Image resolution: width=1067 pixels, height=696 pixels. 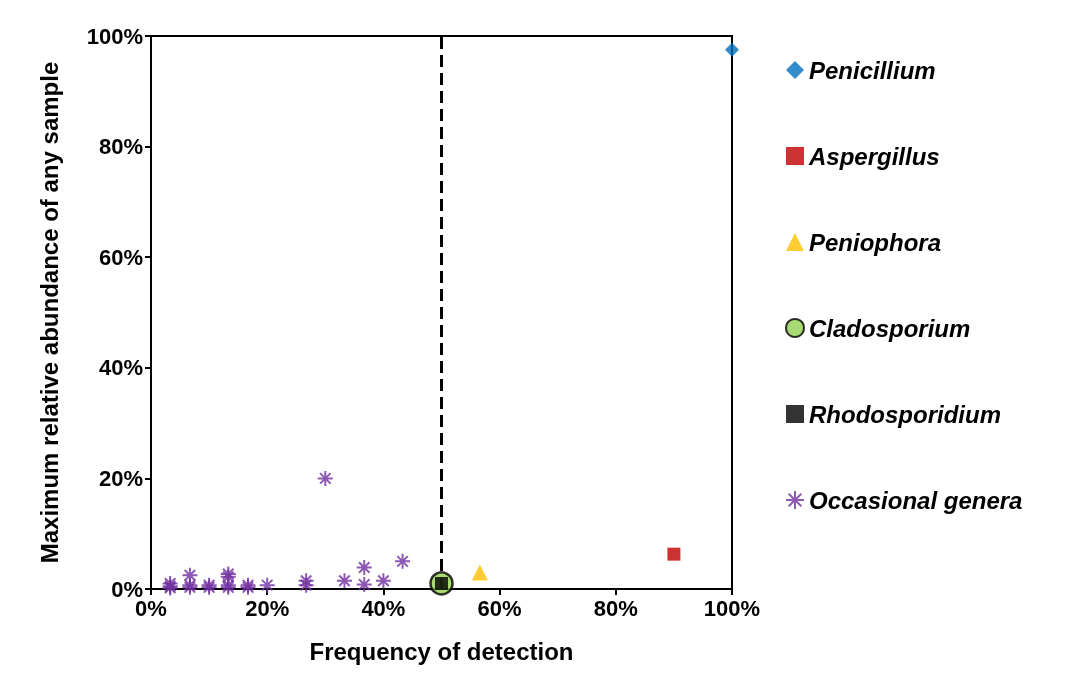 What do you see at coordinates (120, 147) in the screenshot?
I see `y-tick-label: 80%` at bounding box center [120, 147].